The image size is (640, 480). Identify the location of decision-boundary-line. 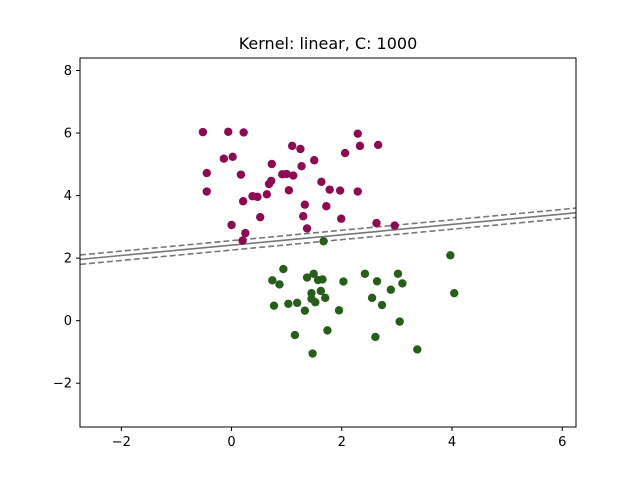
(328, 236).